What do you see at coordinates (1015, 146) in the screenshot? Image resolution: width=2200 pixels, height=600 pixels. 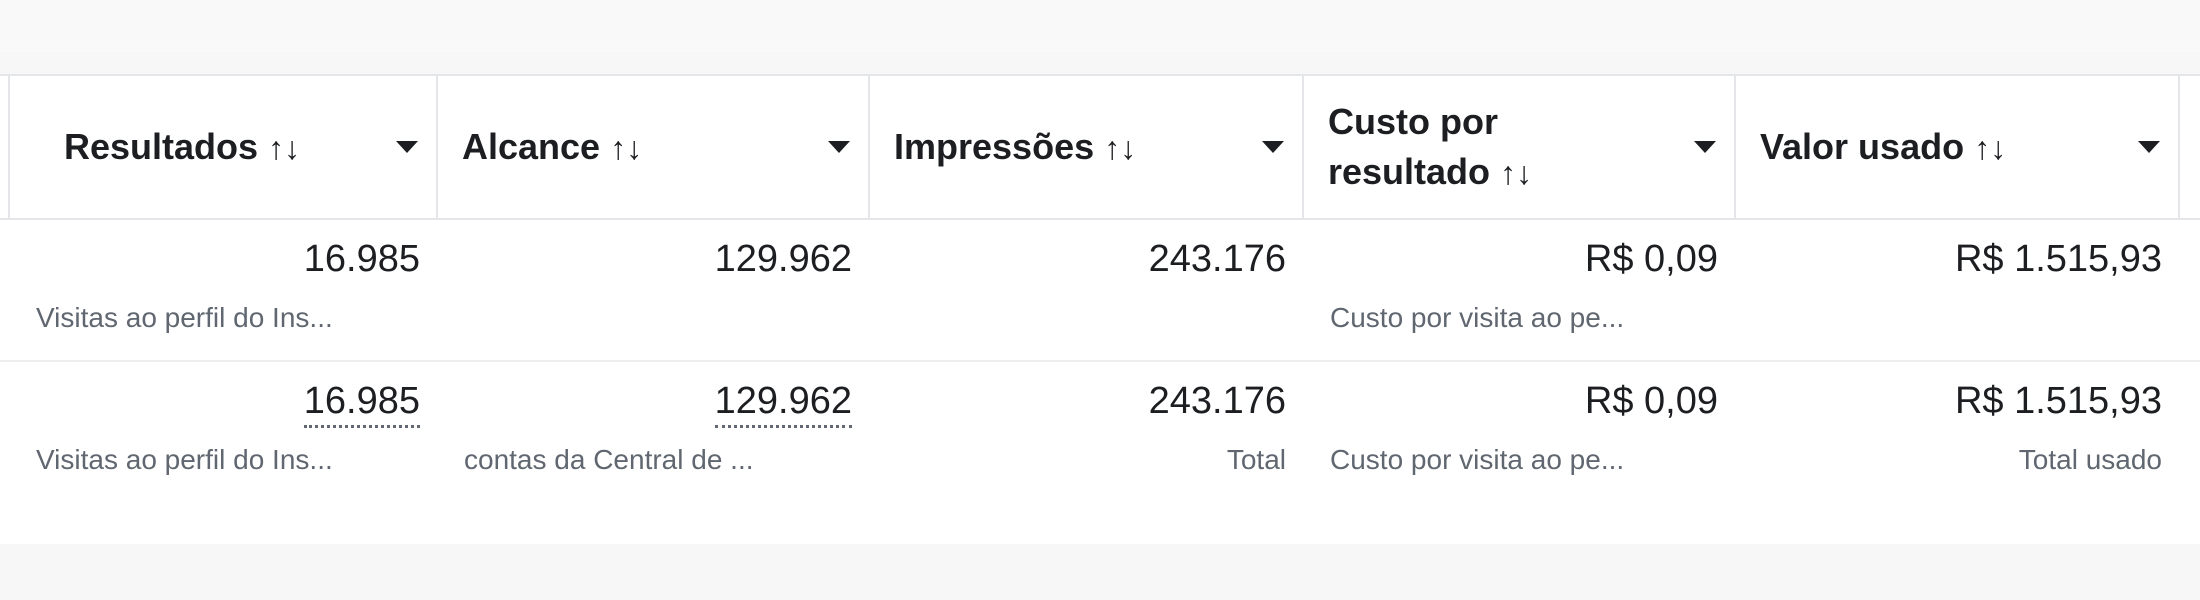 I see `column-label: Impressões ↑↓` at bounding box center [1015, 146].